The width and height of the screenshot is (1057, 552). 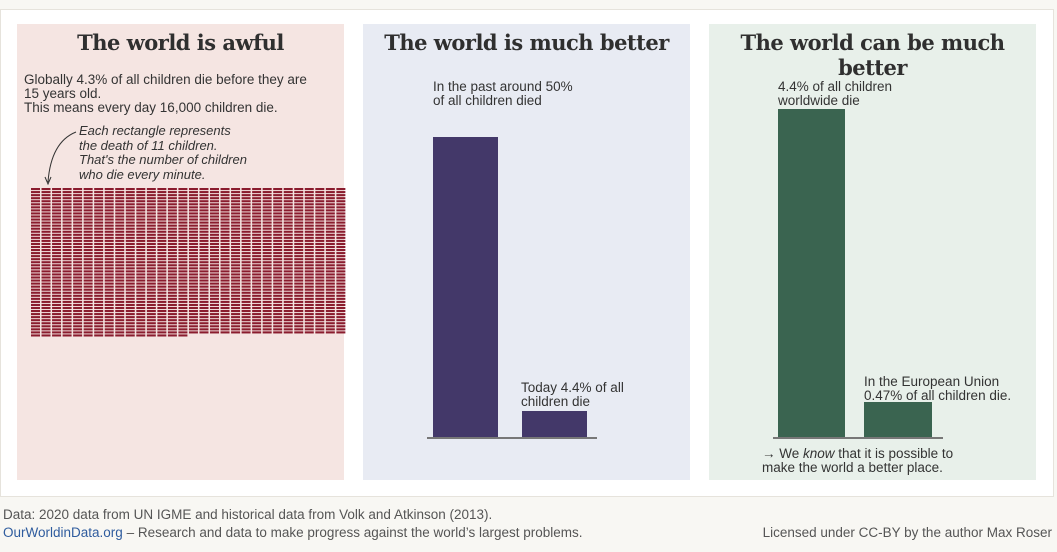 I want to click on site-link: OurWorldinData.org, so click(x=63, y=532).